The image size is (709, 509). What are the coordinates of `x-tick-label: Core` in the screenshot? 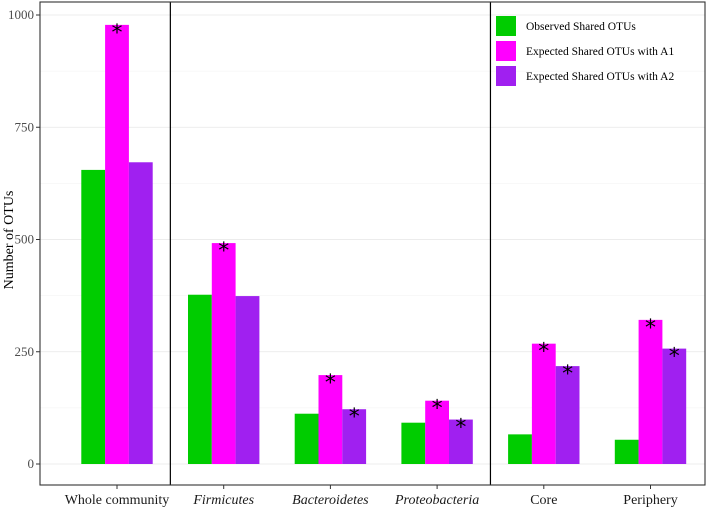 It's located at (543, 500).